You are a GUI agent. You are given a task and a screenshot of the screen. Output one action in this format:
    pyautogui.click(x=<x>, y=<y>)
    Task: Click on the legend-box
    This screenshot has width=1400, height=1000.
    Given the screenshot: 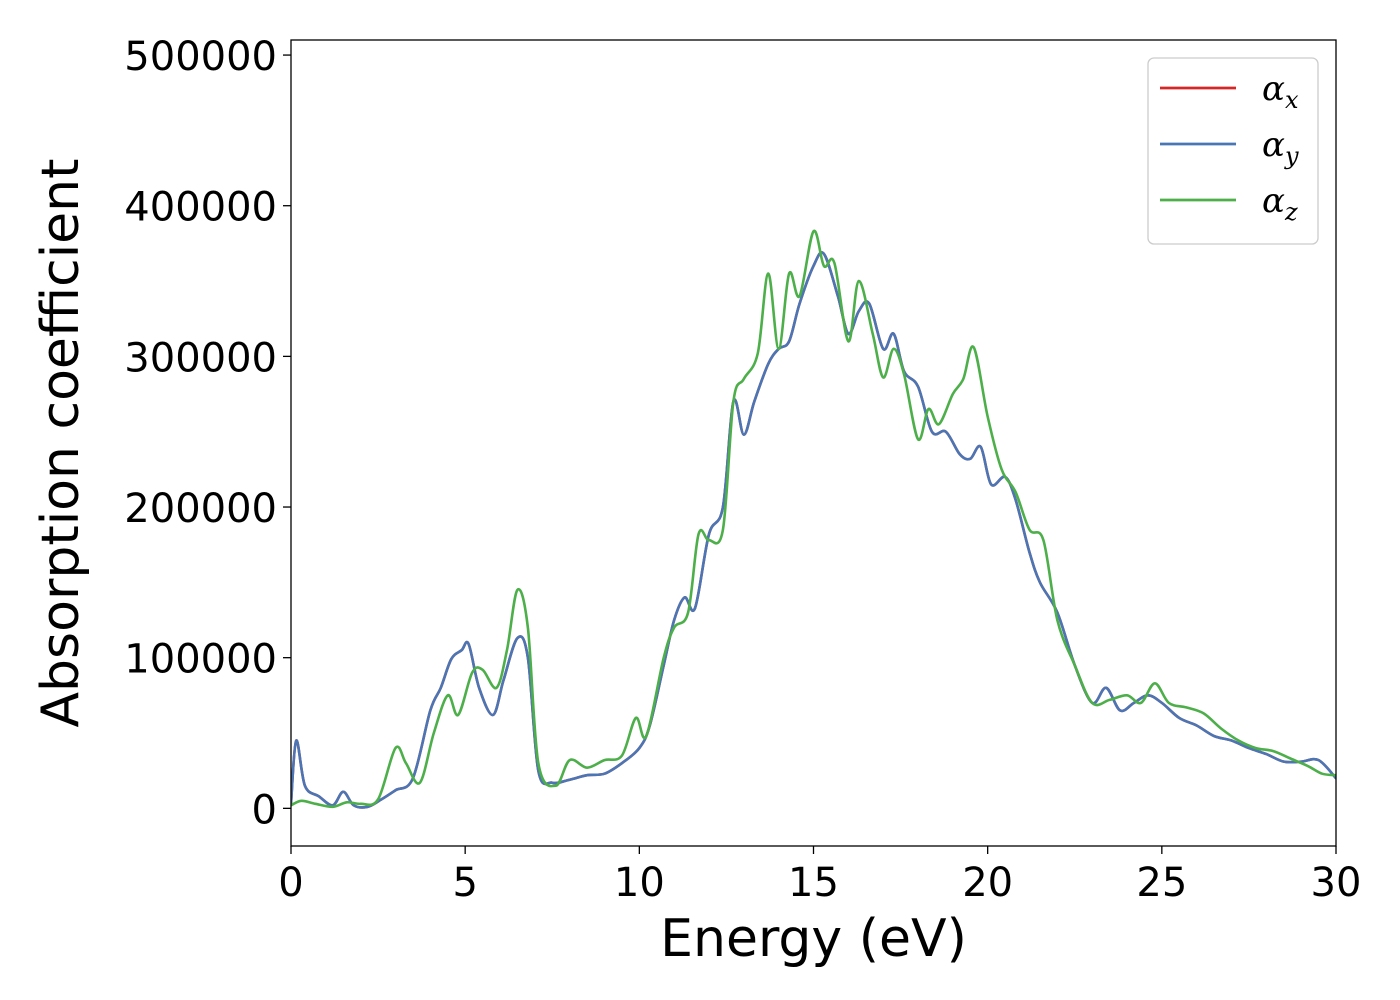 What is the action you would take?
    pyautogui.click(x=1233, y=151)
    